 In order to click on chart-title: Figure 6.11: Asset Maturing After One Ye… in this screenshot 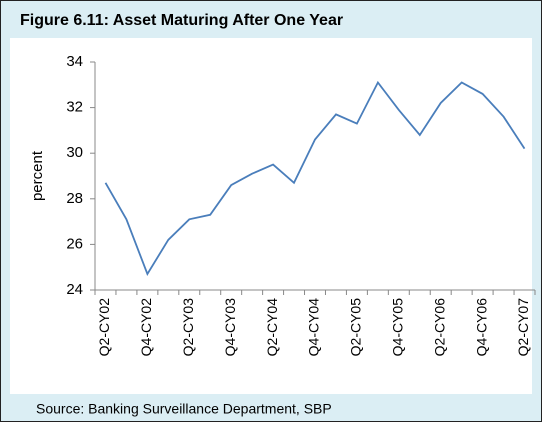, I will do `click(181, 20)`.